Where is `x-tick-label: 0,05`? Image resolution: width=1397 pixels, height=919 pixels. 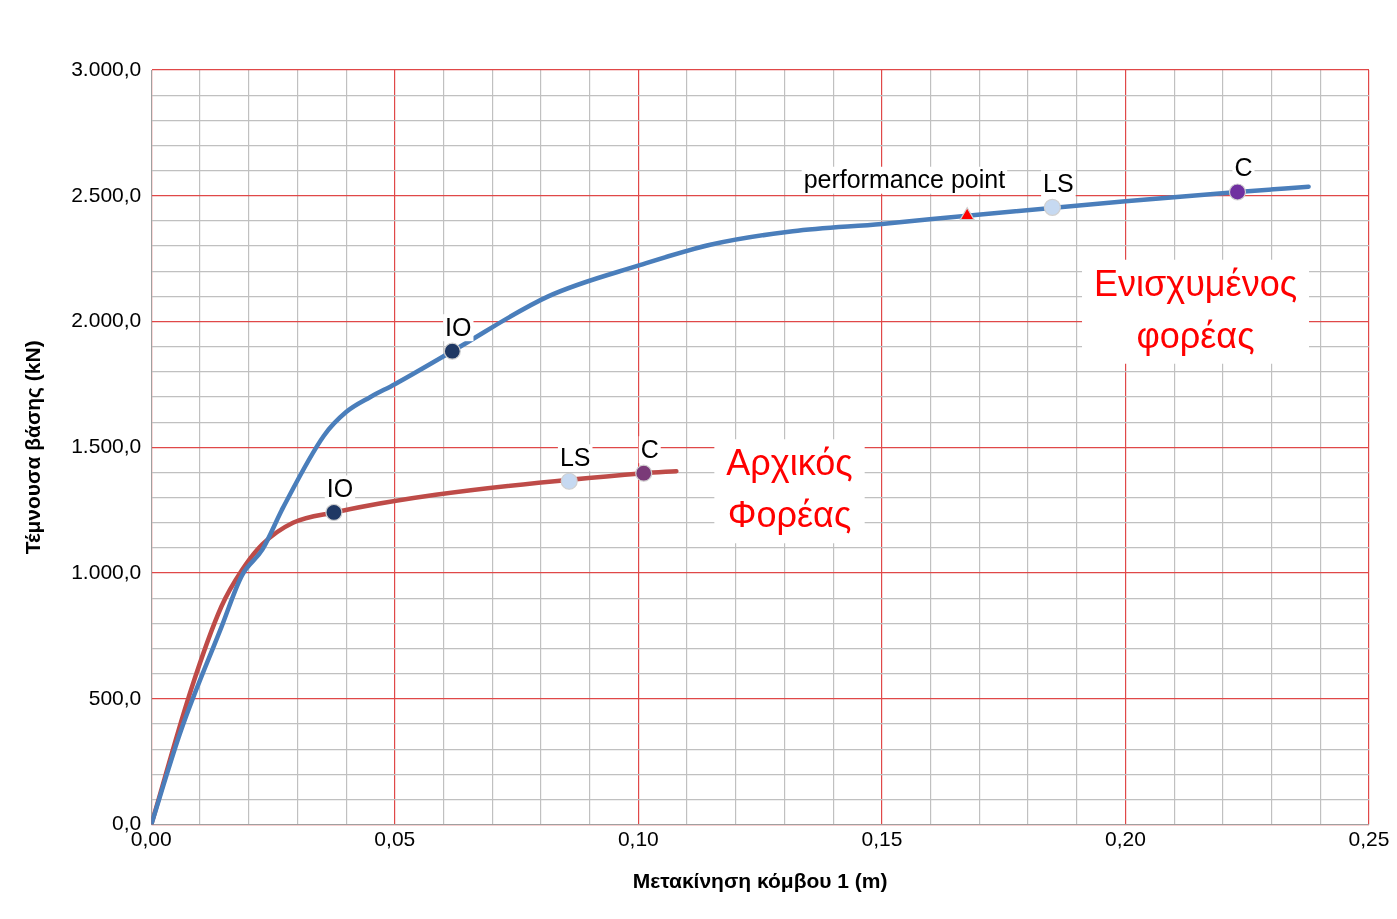 x-tick-label: 0,05 is located at coordinates (395, 838).